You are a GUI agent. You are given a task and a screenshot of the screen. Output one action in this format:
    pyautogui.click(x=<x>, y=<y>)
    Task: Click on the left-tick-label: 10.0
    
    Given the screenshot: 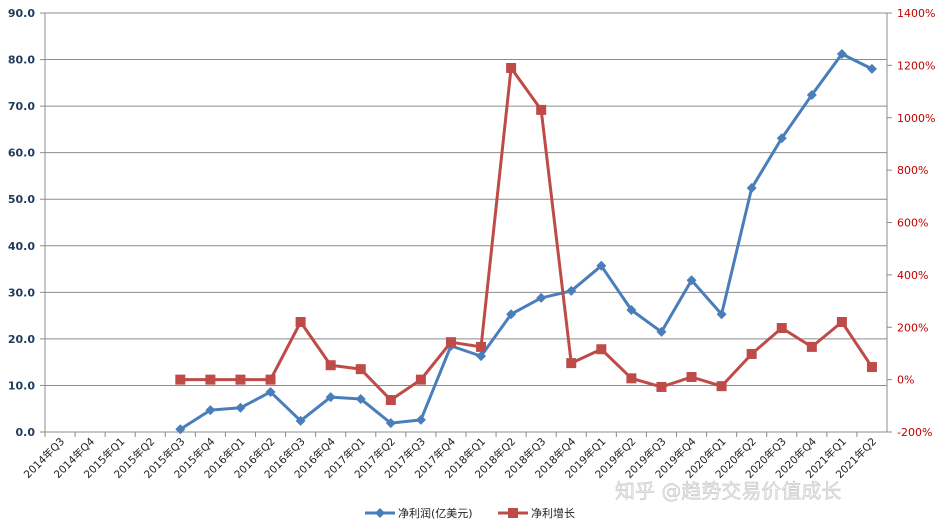 What is the action you would take?
    pyautogui.click(x=21, y=385)
    